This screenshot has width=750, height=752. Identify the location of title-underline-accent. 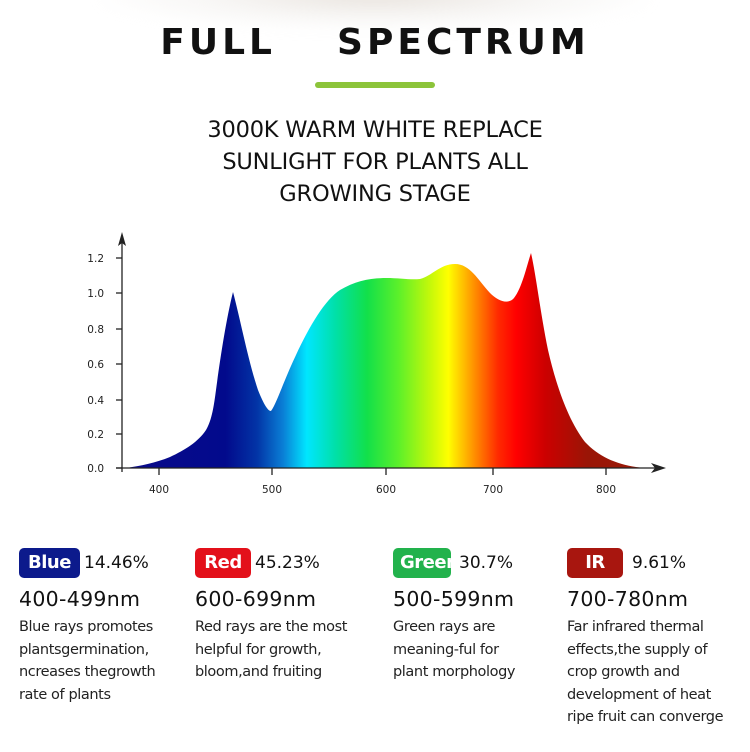
(375, 85).